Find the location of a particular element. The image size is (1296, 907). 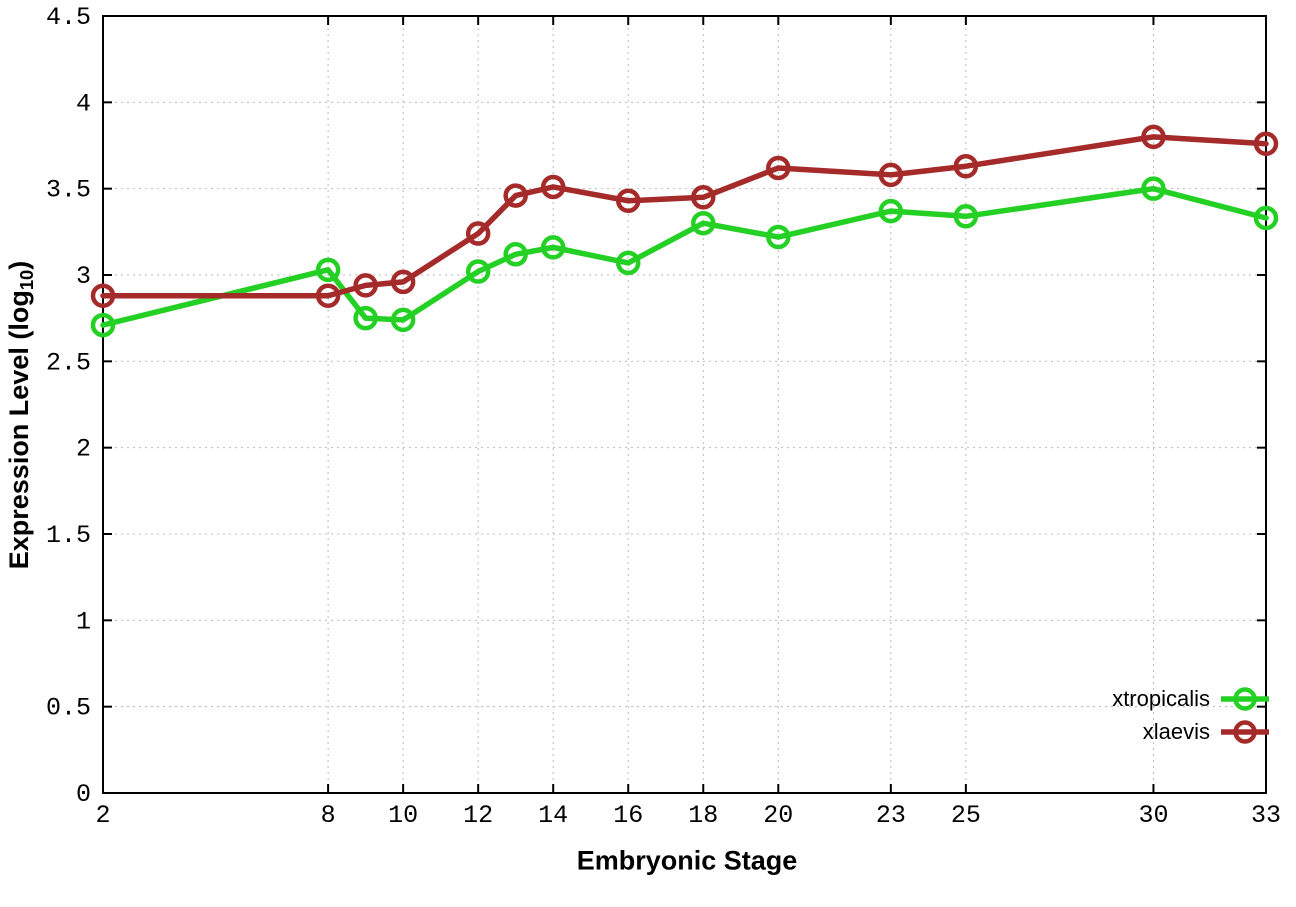

x-tick-label: 12 is located at coordinates (478, 815).